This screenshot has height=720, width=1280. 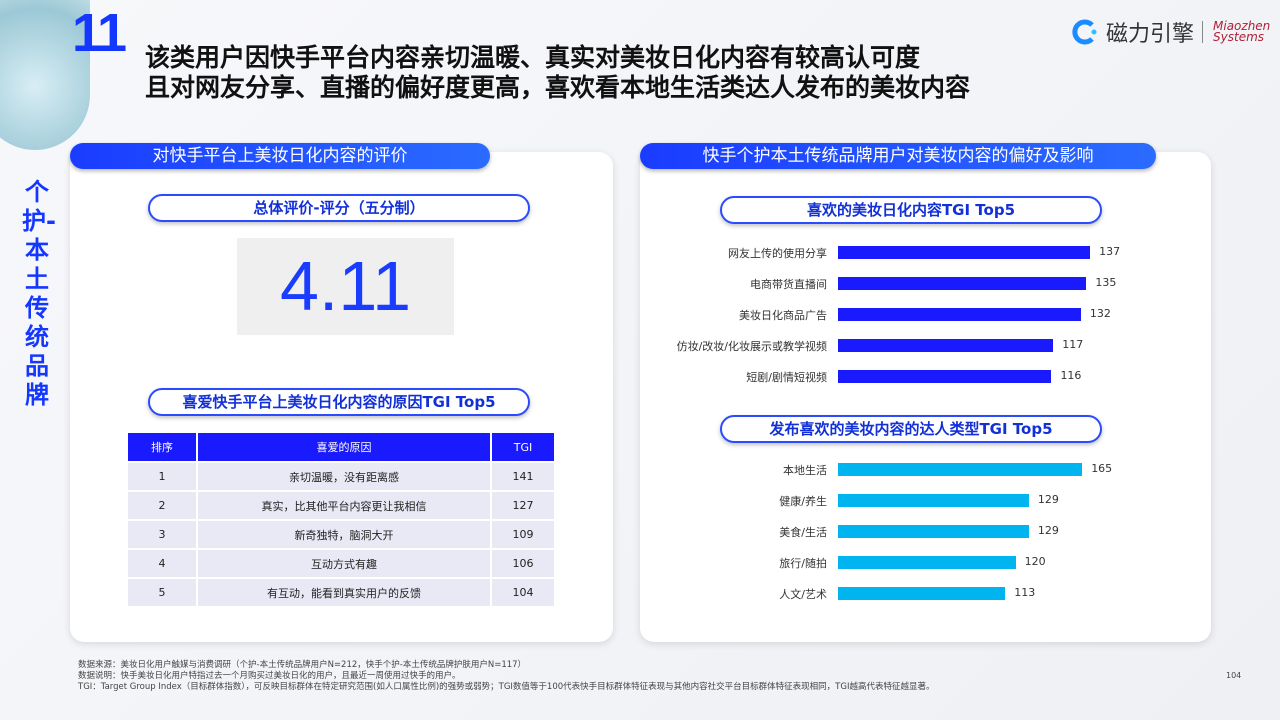 I want to click on side-label: 个护-本土传统品牌, so click(x=39, y=293).